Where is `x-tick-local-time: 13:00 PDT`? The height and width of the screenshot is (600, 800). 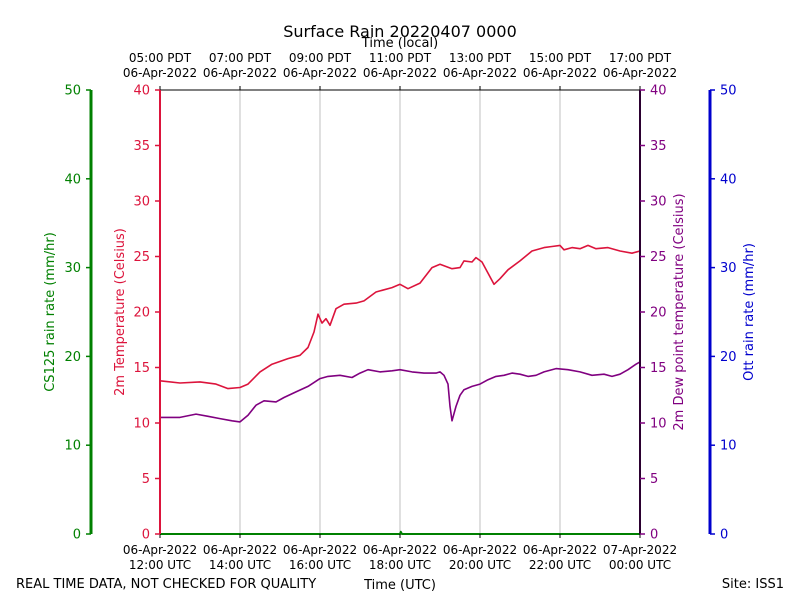
x-tick-local-time: 13:00 PDT is located at coordinates (480, 58).